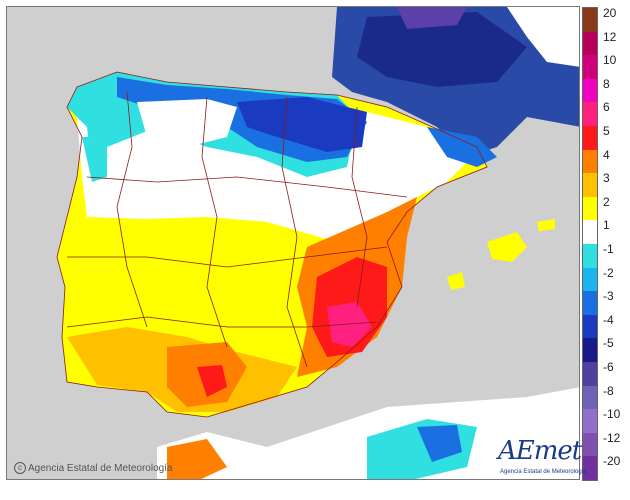 The width and height of the screenshot is (630, 500). What do you see at coordinates (368, 433) in the screenshot?
I see `north-africa-land` at bounding box center [368, 433].